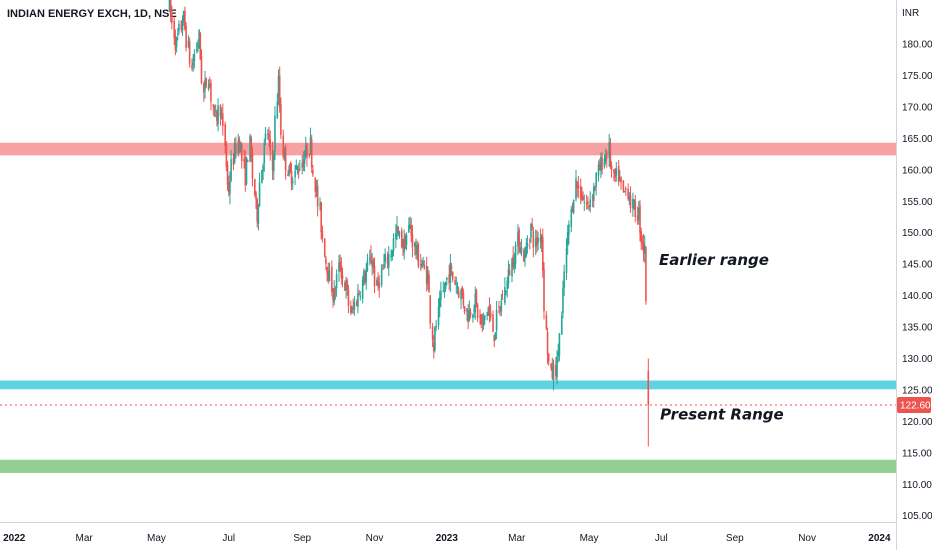 The width and height of the screenshot is (932, 550). I want to click on y-tick-label: 180.00, so click(917, 45).